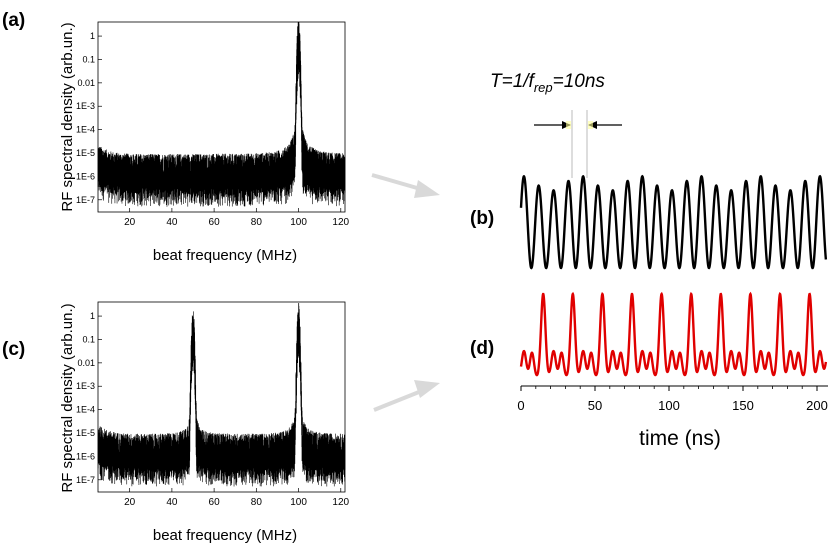  What do you see at coordinates (673, 222) in the screenshot?
I see `time-trace-b` at bounding box center [673, 222].